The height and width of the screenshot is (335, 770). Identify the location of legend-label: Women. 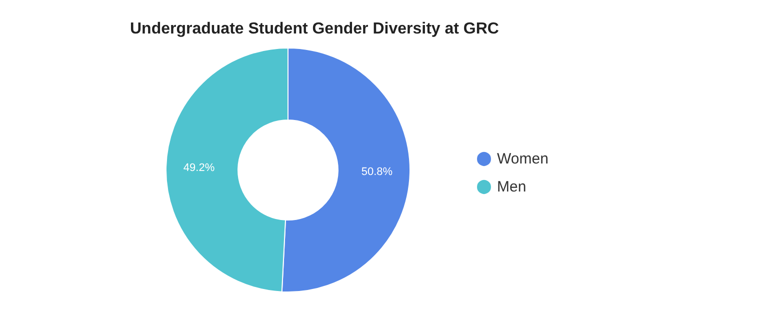
(522, 159).